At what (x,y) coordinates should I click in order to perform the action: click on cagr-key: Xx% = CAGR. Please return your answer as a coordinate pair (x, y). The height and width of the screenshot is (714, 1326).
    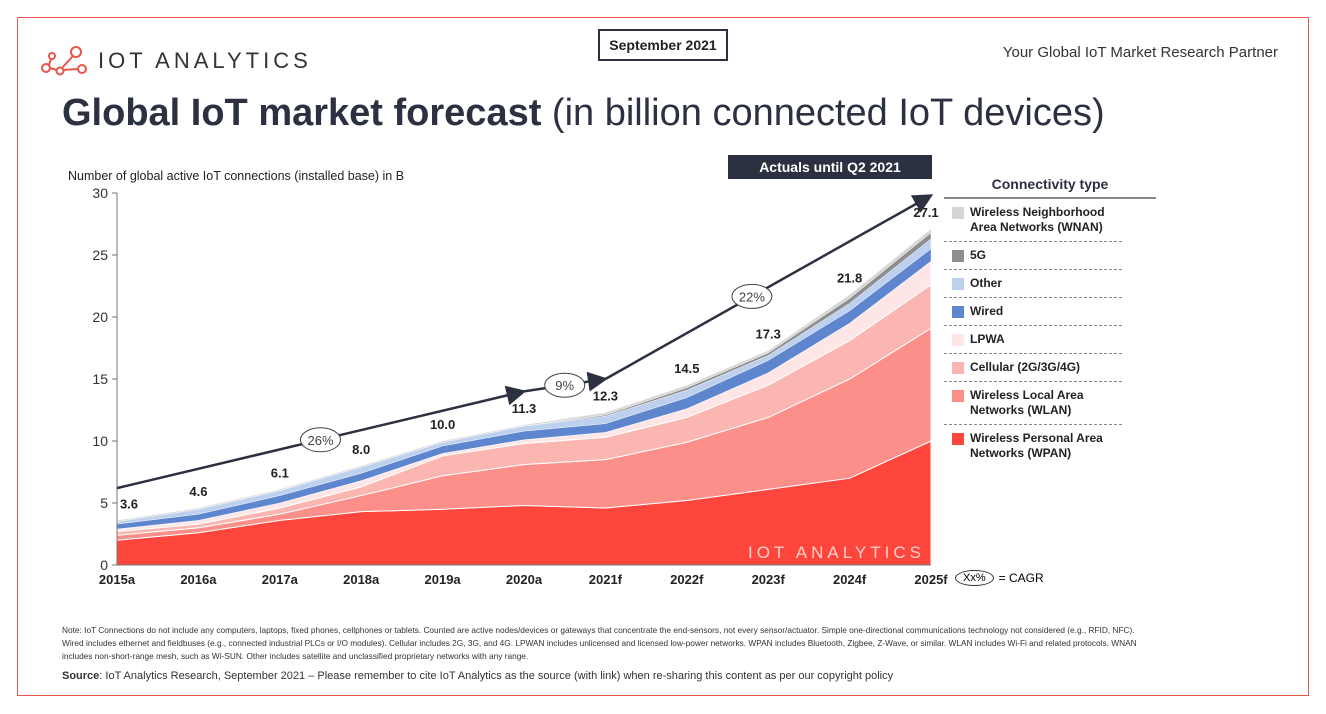
    Looking at the image, I should click on (999, 578).